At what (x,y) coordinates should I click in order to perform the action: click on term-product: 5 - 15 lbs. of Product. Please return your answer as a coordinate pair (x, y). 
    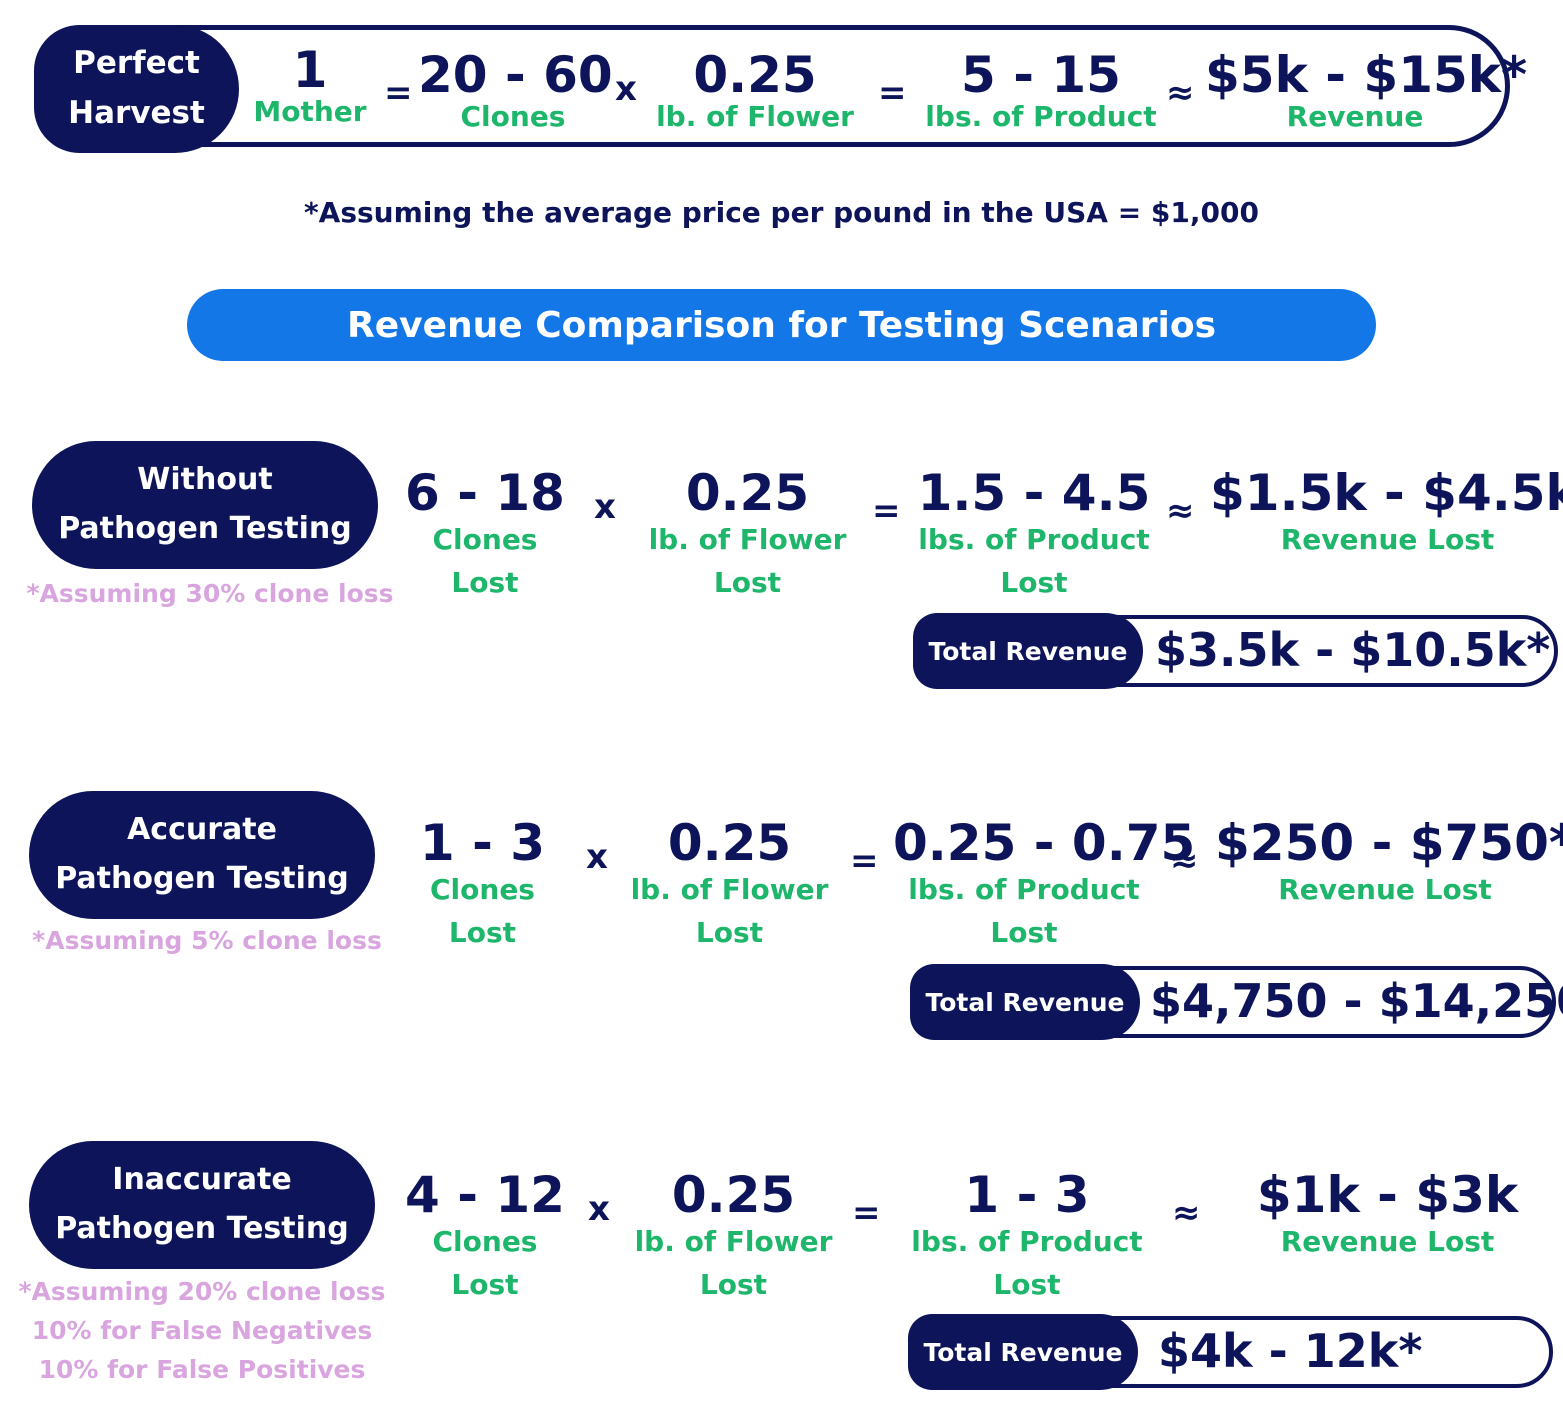
    Looking at the image, I should click on (1041, 92).